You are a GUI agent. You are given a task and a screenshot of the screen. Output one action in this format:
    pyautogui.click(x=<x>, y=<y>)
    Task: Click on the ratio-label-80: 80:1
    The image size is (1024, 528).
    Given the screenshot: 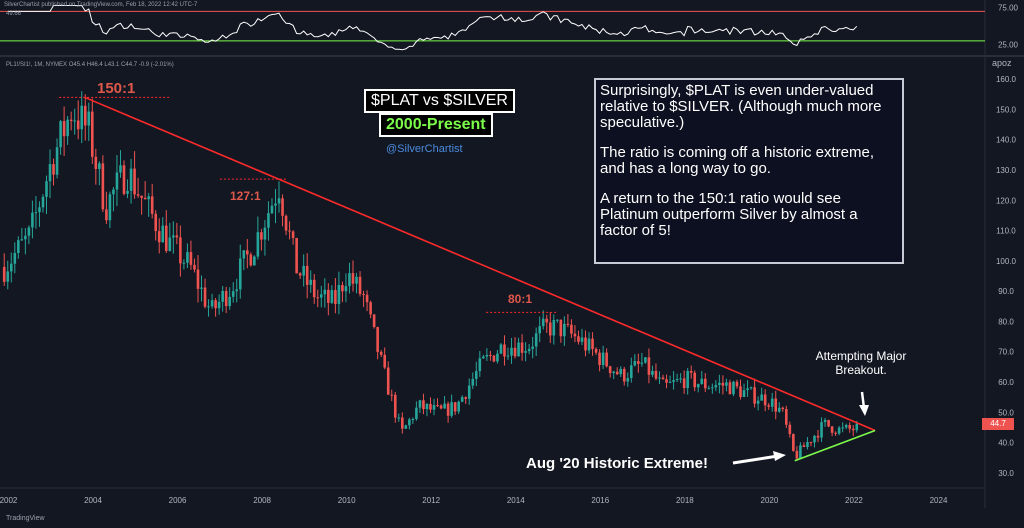 What is the action you would take?
    pyautogui.click(x=520, y=299)
    